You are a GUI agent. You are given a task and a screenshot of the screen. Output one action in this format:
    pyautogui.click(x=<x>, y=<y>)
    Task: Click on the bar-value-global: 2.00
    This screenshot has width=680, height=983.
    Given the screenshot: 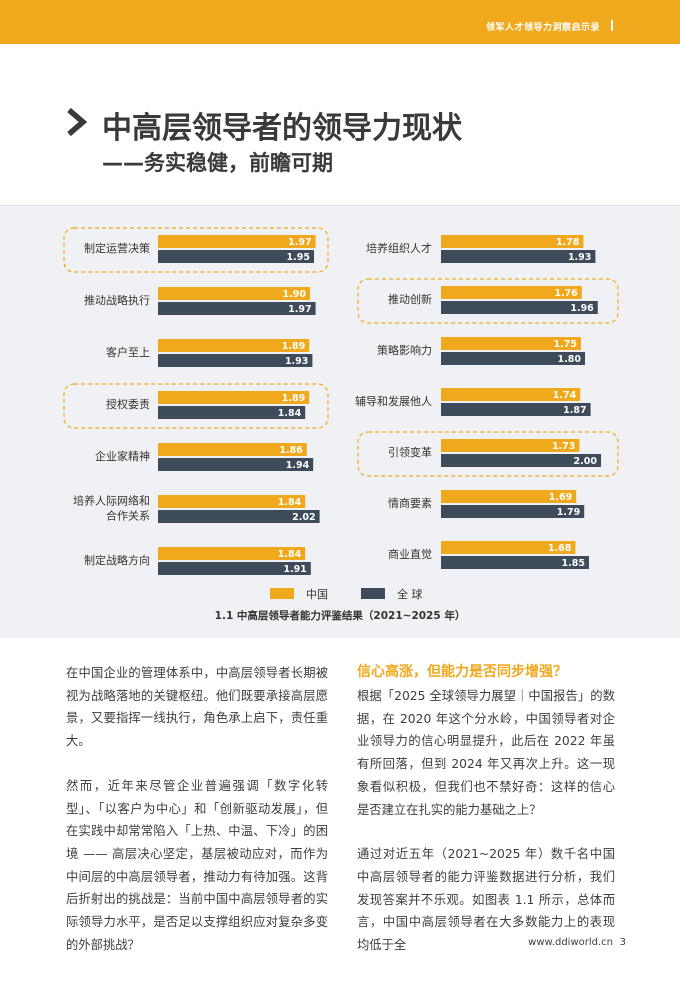 What is the action you would take?
    pyautogui.click(x=586, y=461)
    